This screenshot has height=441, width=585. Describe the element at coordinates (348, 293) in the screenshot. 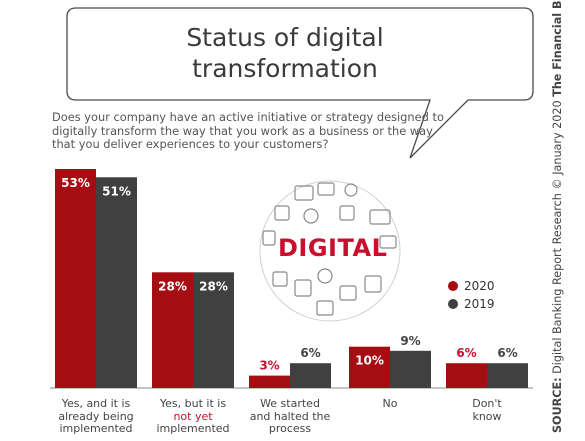

I see `browser-icon` at that location.